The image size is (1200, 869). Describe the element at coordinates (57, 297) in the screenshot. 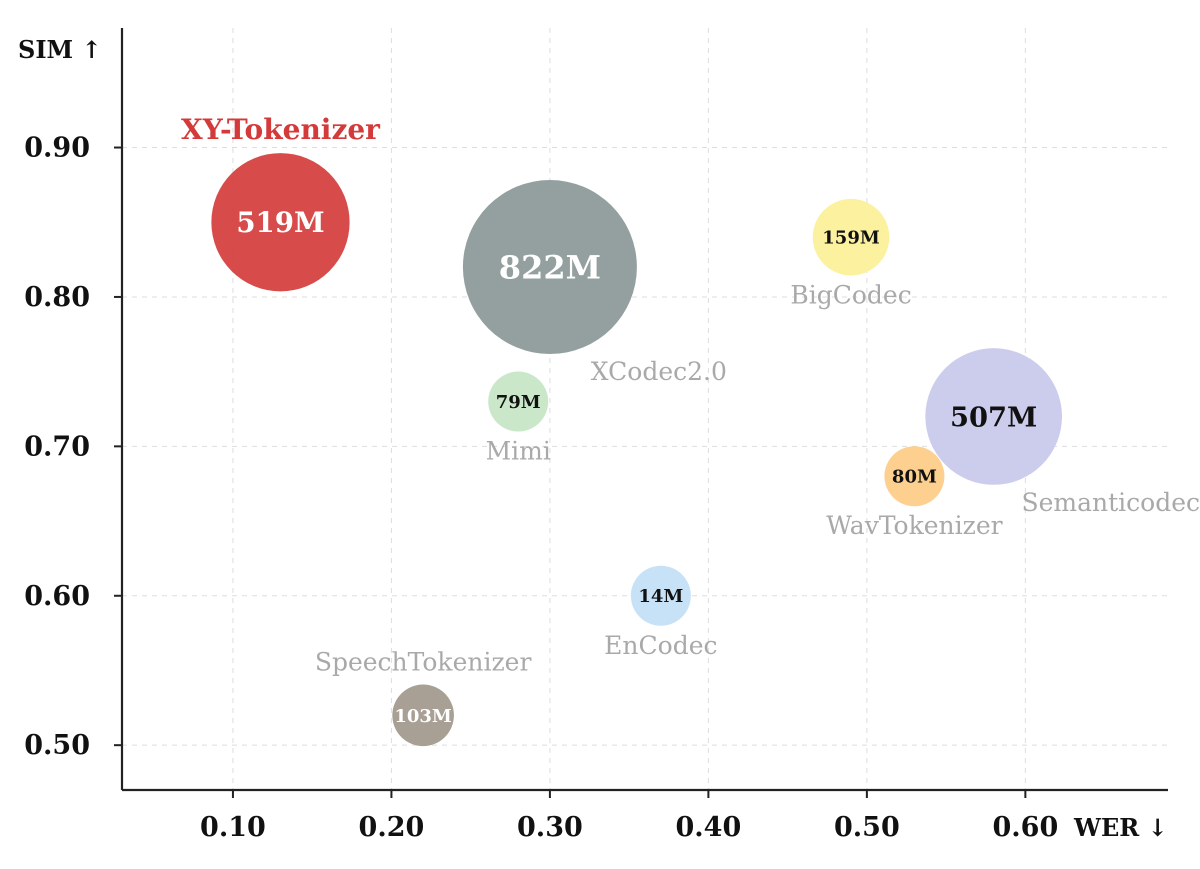

I see `y-tick-label: 0.80` at that location.